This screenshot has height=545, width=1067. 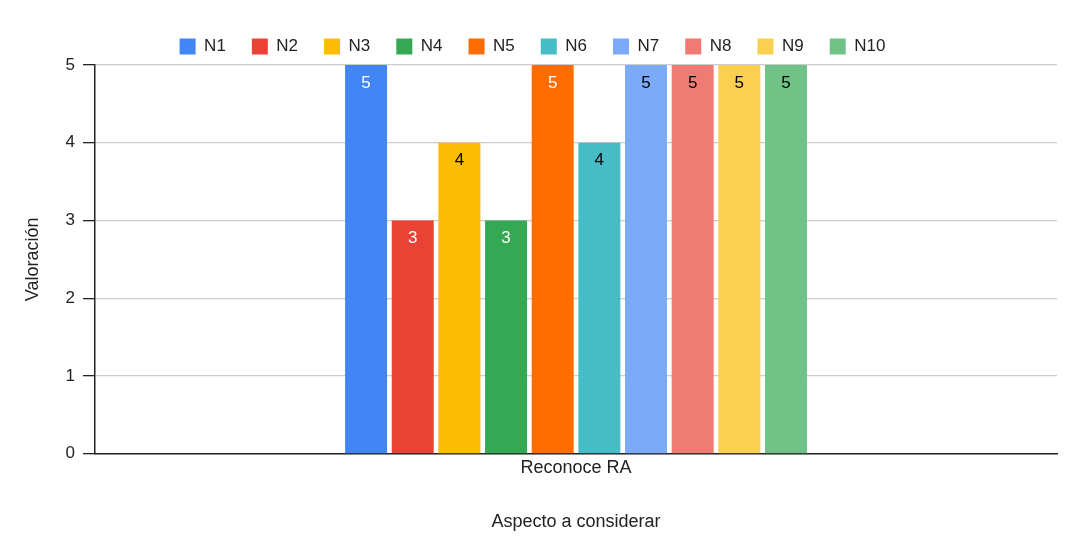 I want to click on x-axis-title: Aspecto a considerar, so click(x=576, y=521).